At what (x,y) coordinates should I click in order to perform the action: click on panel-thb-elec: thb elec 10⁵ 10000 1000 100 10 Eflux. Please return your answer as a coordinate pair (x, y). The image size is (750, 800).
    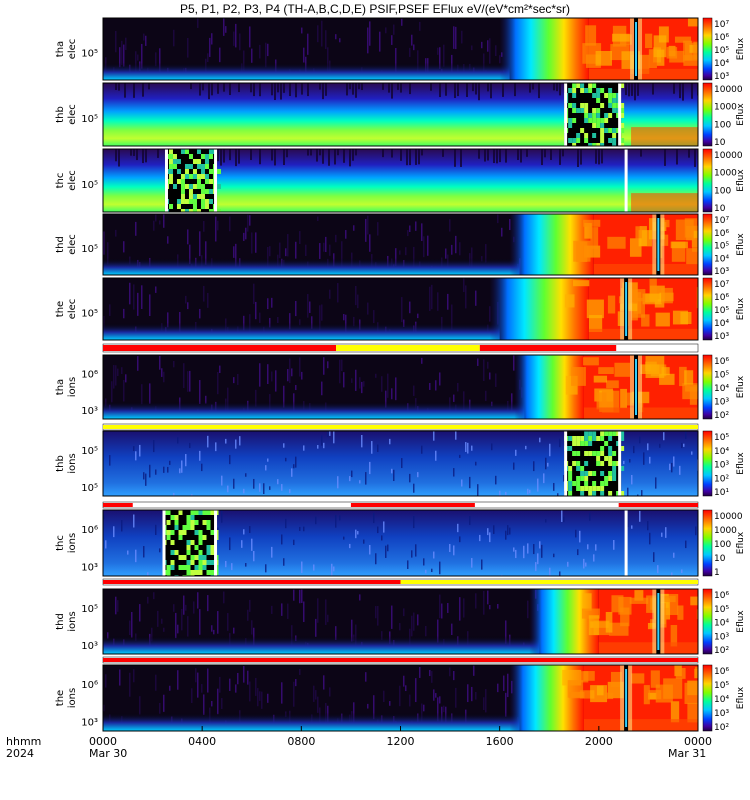
    Looking at the image, I should click on (400, 115).